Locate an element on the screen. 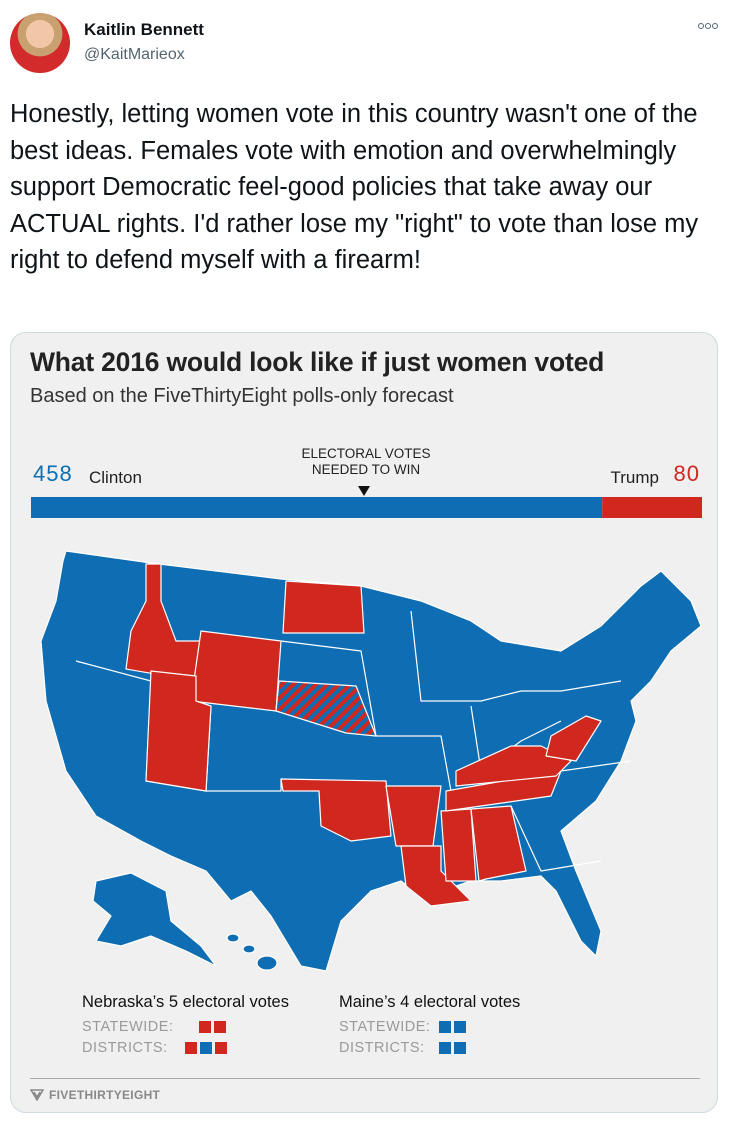 This screenshot has height=1127, width=733. nebraska-districts: DISTRICTS: is located at coordinates (125, 1048).